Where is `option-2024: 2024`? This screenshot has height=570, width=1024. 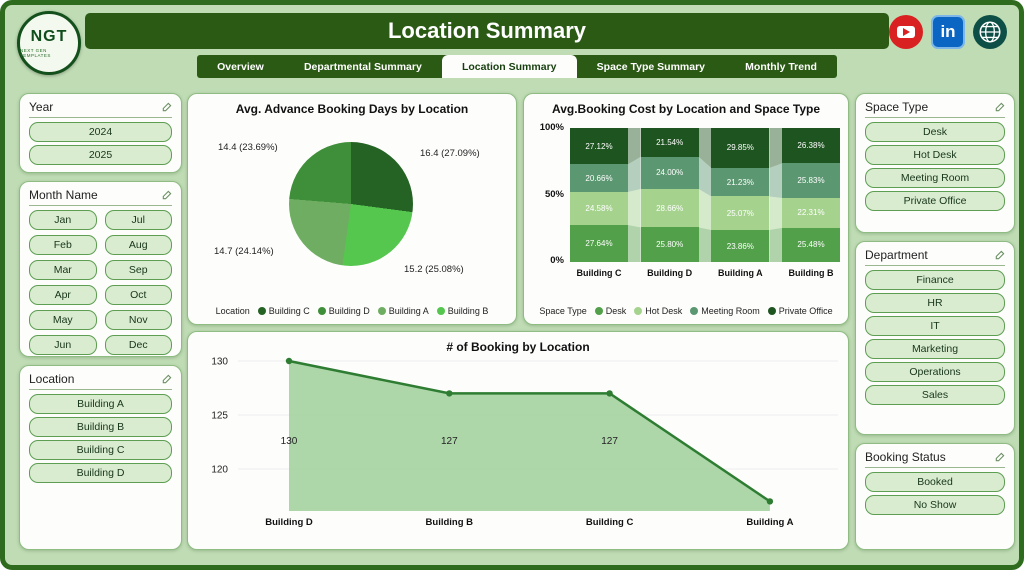 option-2024: 2024 is located at coordinates (100, 132).